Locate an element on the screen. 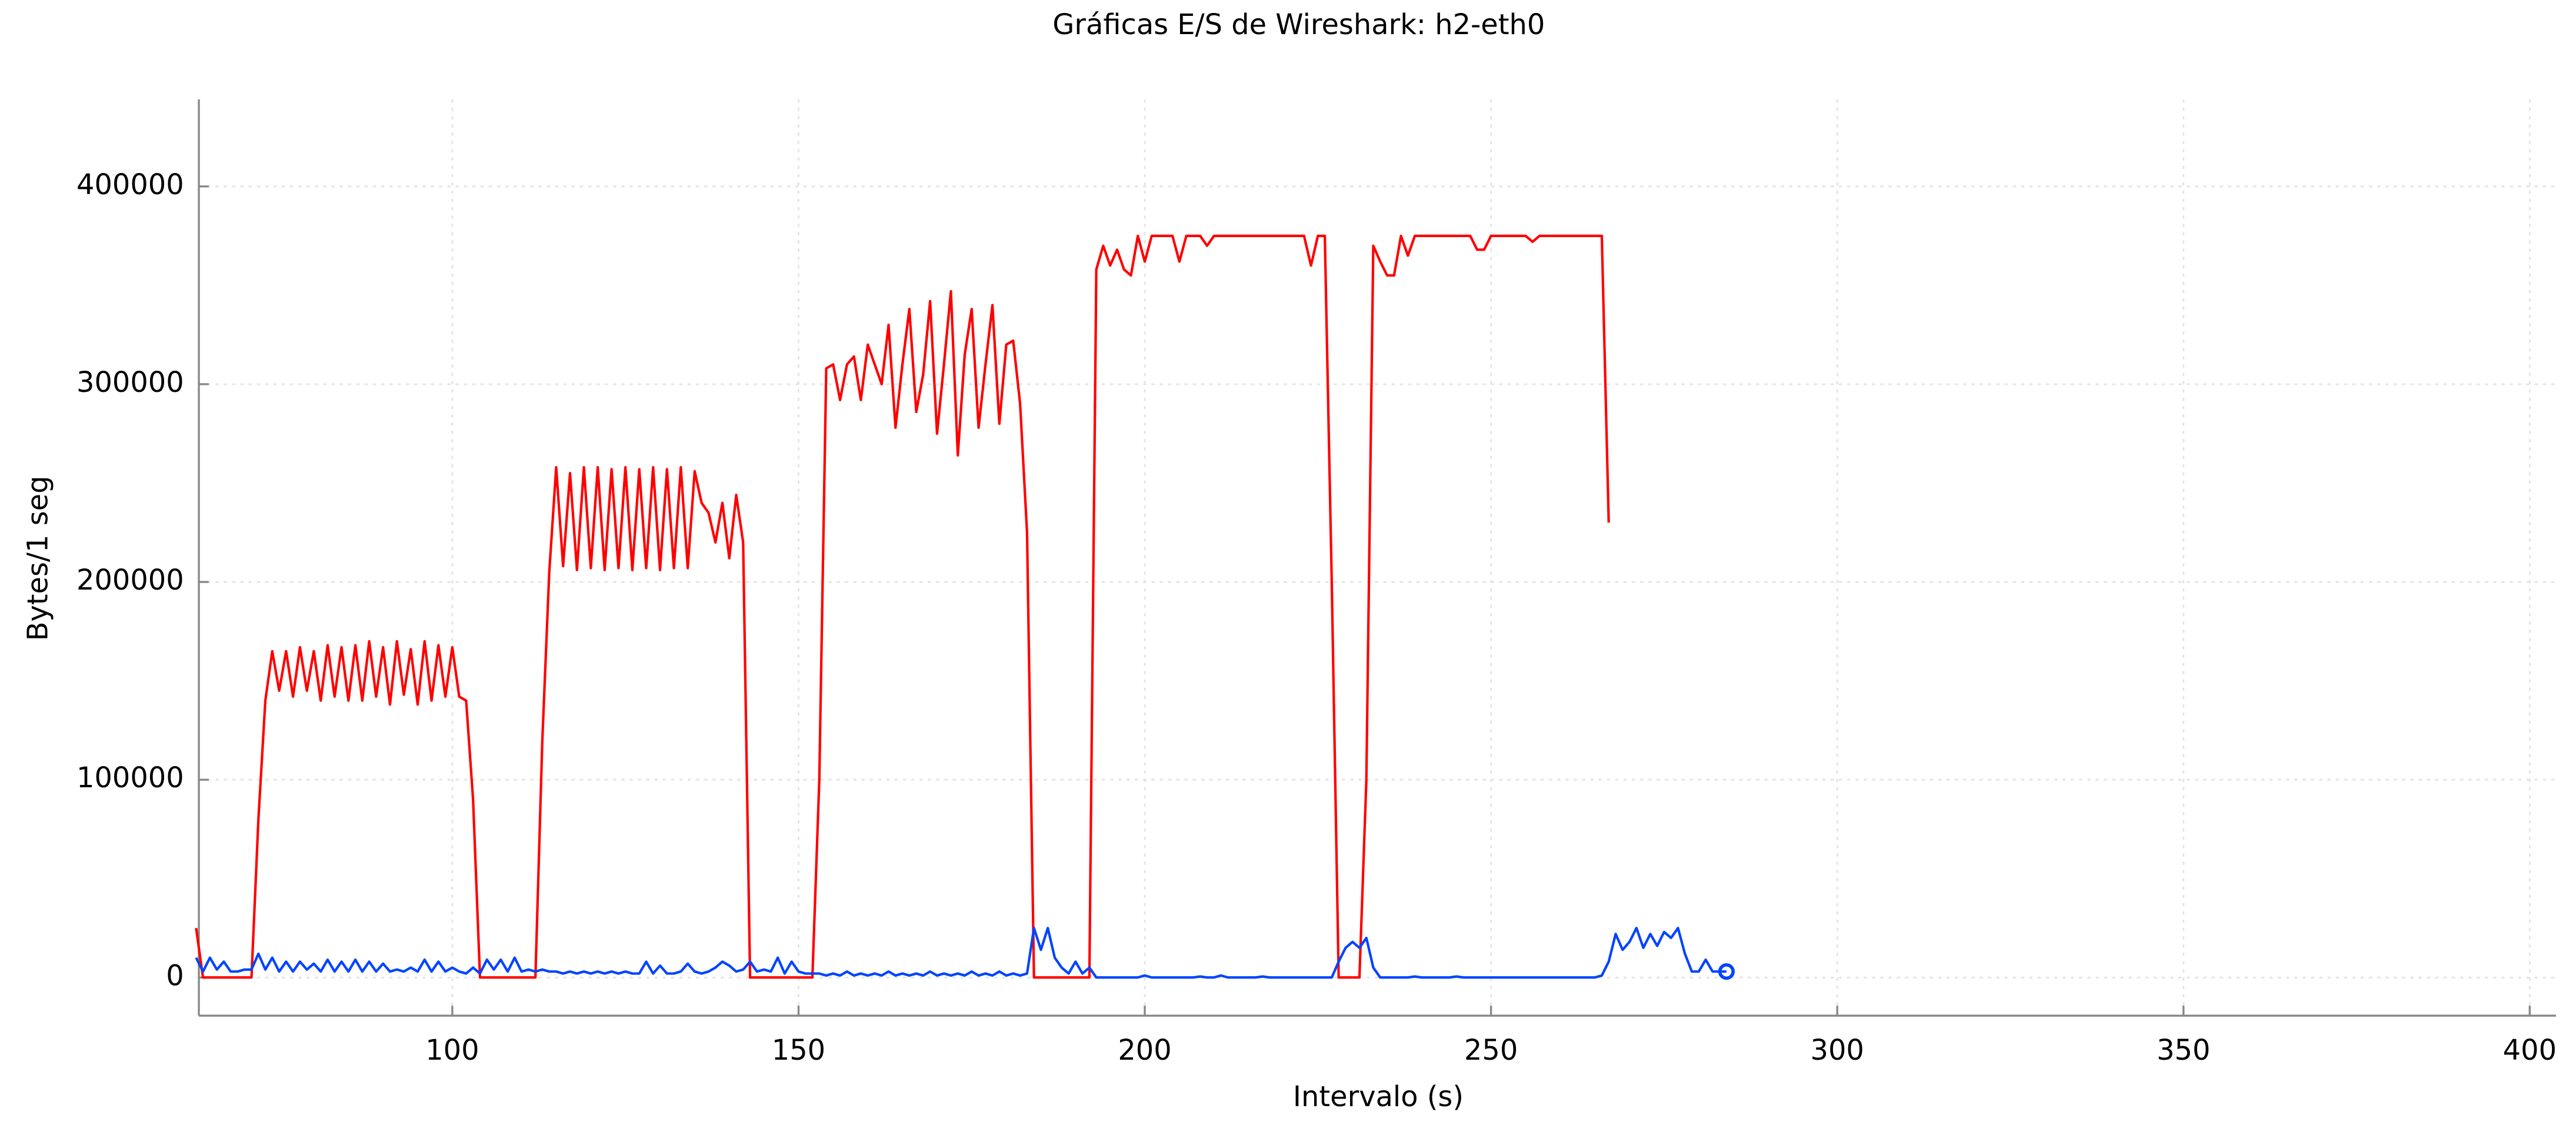  x-tick-label: 200 is located at coordinates (1144, 1050).